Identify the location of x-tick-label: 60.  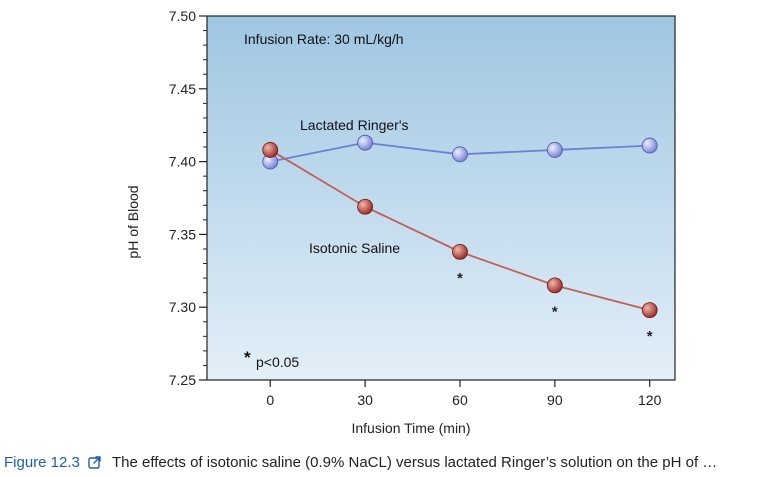
(460, 400).